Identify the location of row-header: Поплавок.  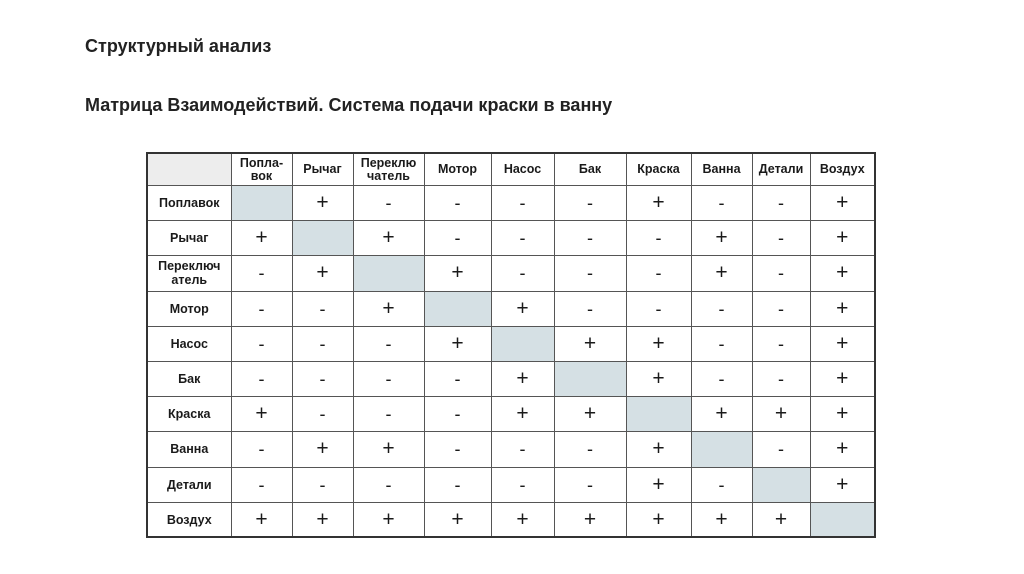
(189, 203).